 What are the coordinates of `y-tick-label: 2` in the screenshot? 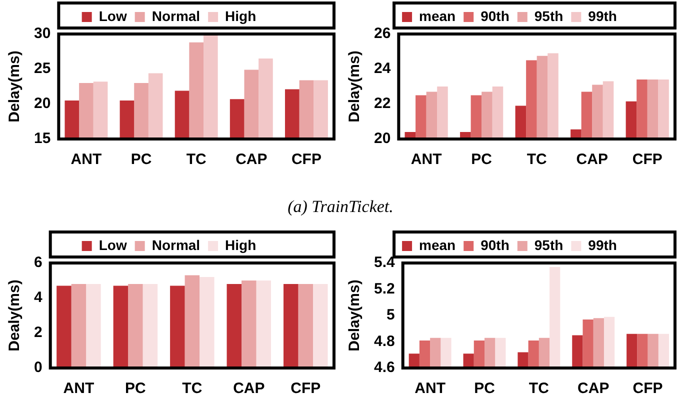 It's located at (38, 333).